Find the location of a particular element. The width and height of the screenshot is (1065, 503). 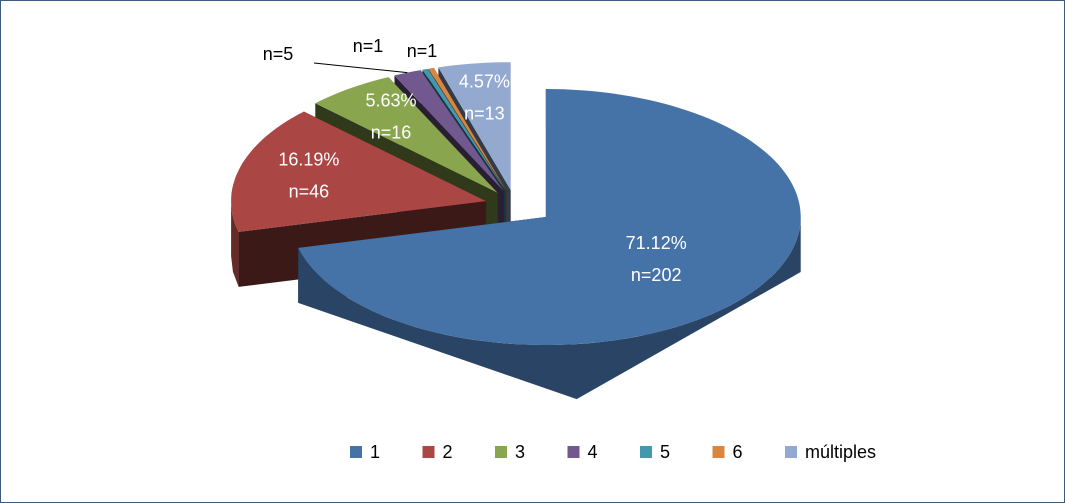

legend: 1 2 3 4 5 6 múltiples is located at coordinates (613, 452).